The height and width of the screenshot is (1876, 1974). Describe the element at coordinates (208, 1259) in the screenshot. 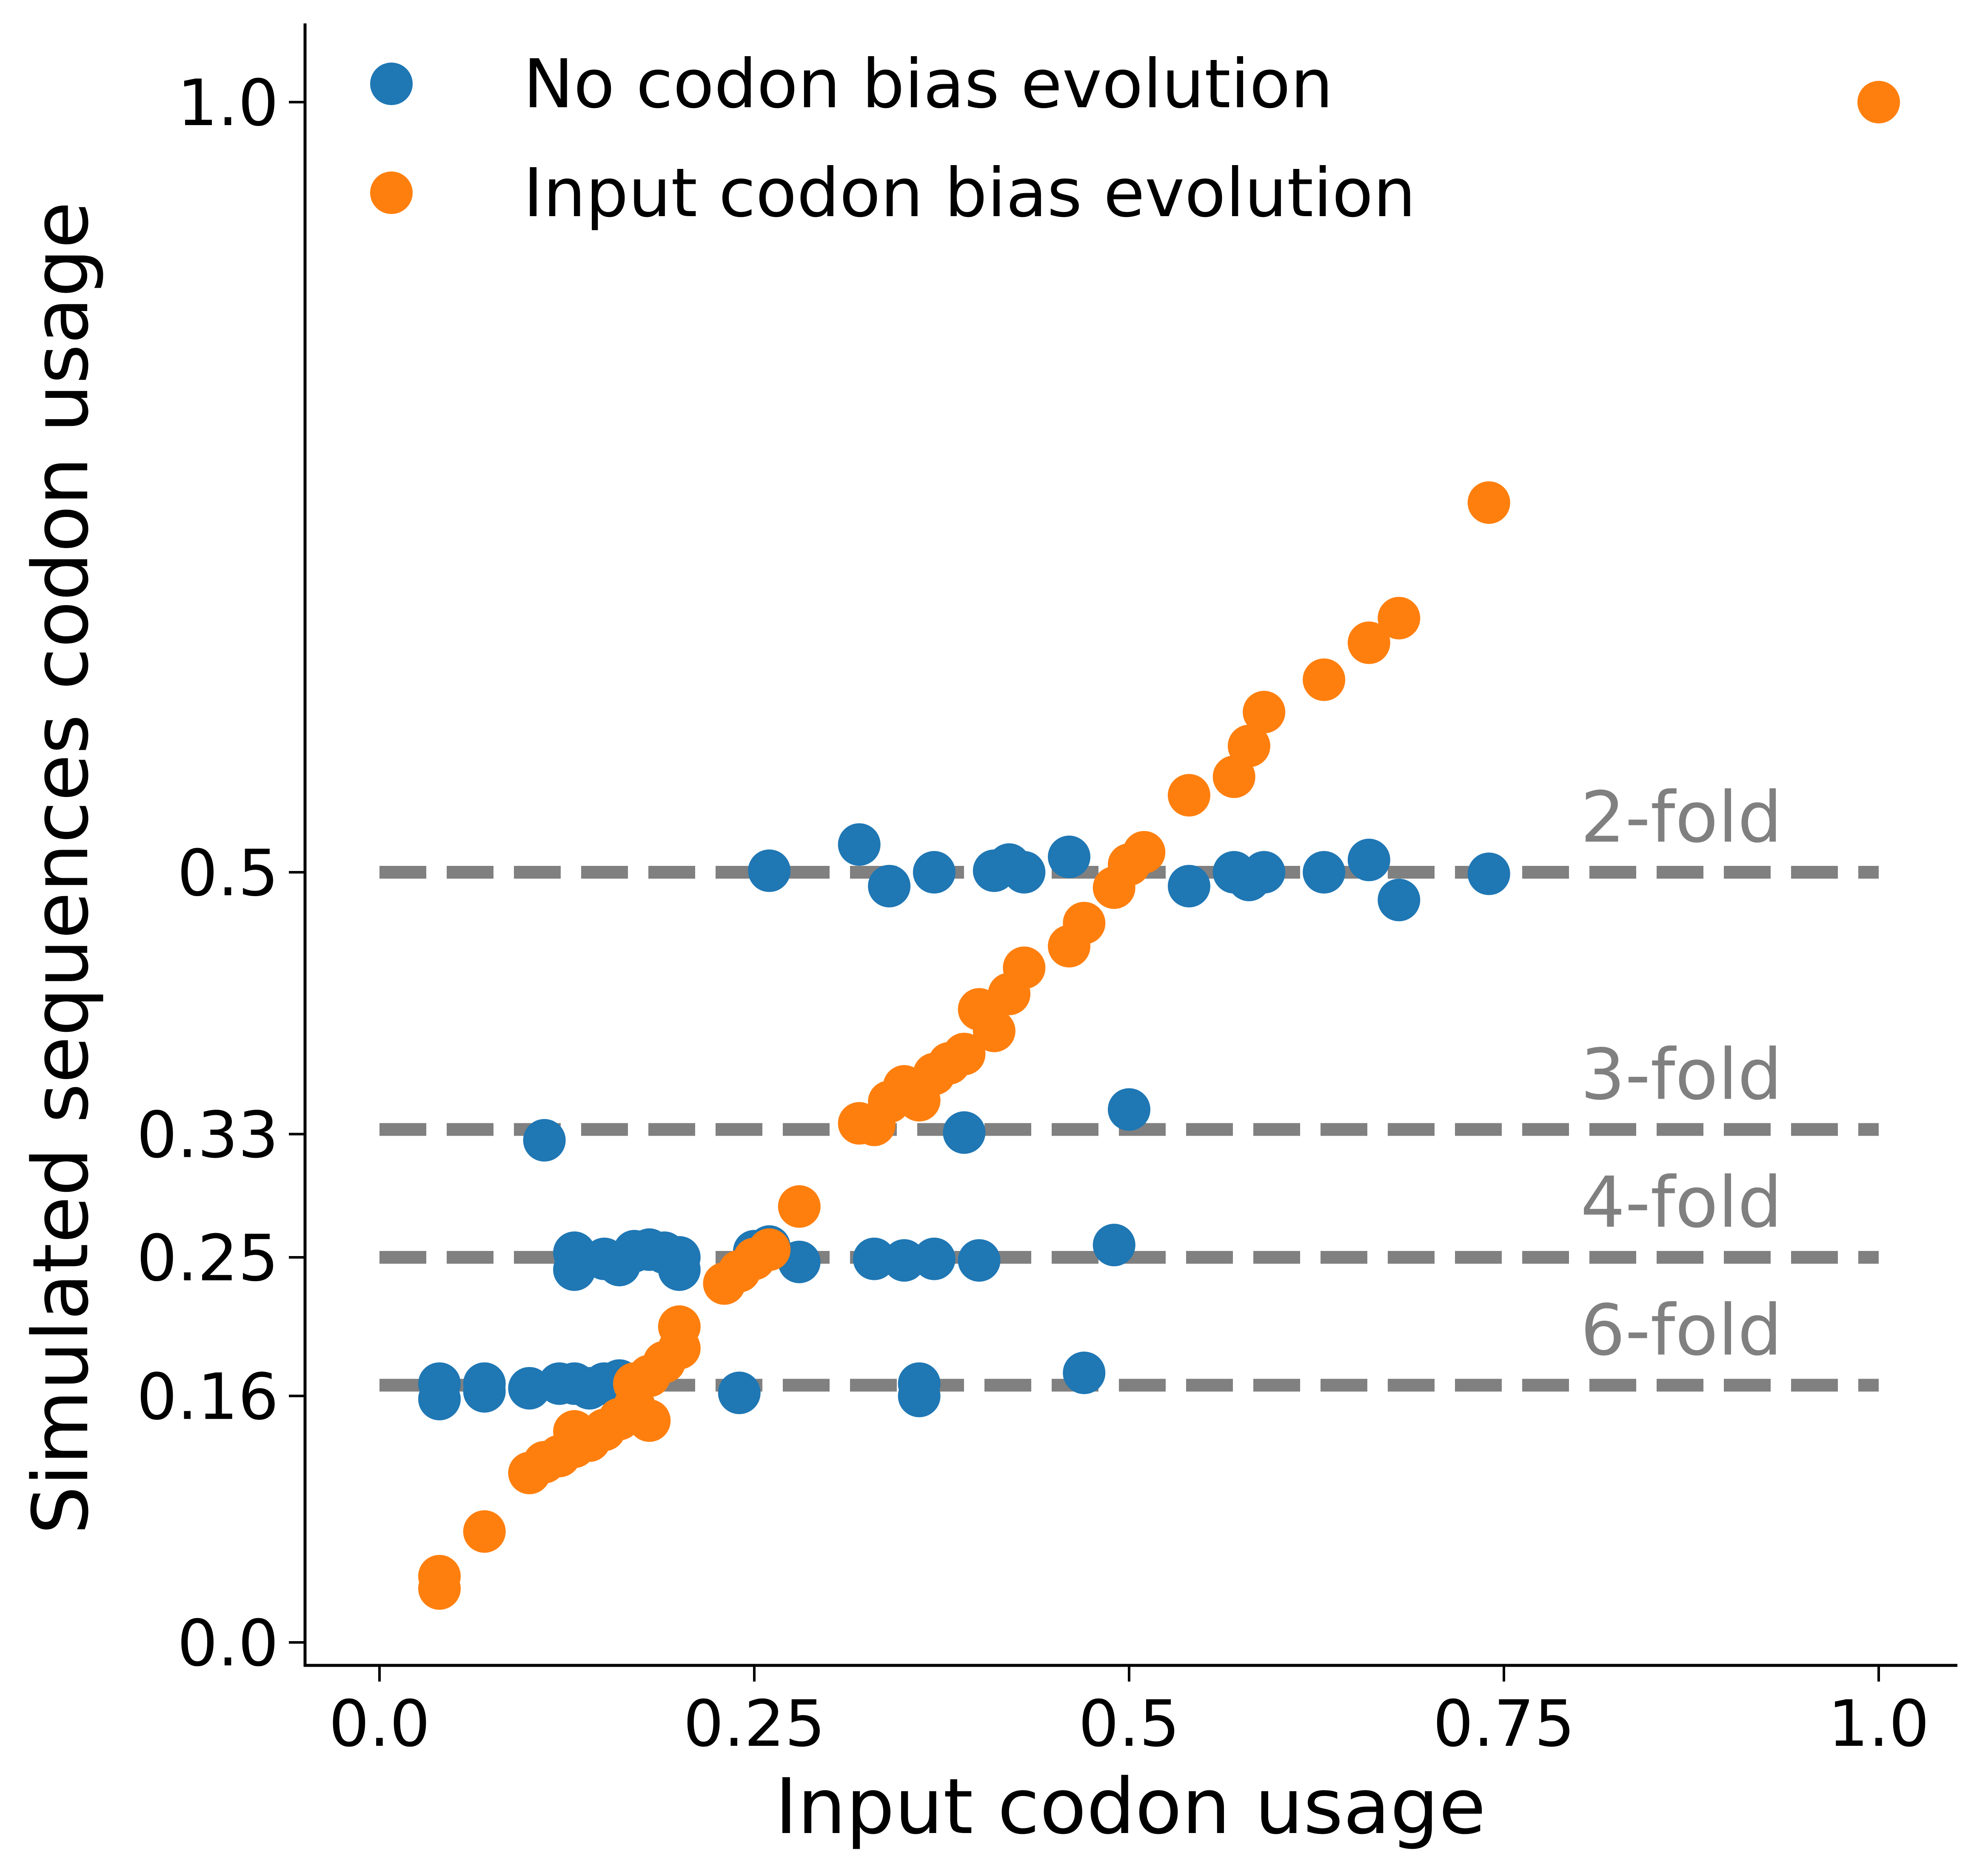

I see `y-tick-label: 0.25` at that location.